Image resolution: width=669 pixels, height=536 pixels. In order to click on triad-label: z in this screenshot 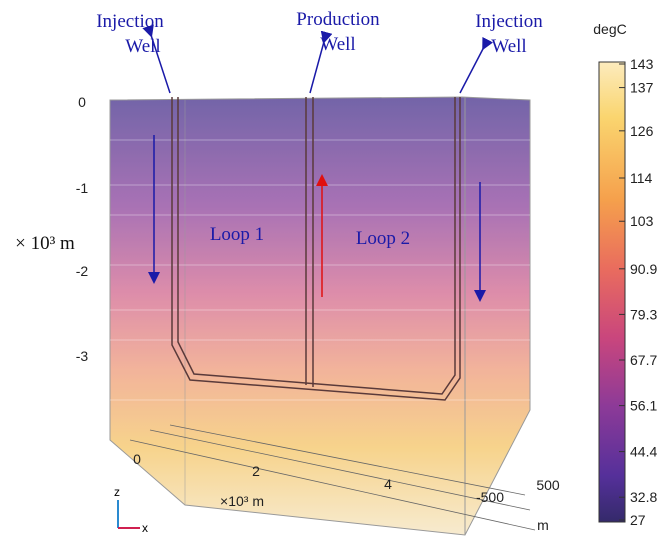, I will do `click(117, 492)`.